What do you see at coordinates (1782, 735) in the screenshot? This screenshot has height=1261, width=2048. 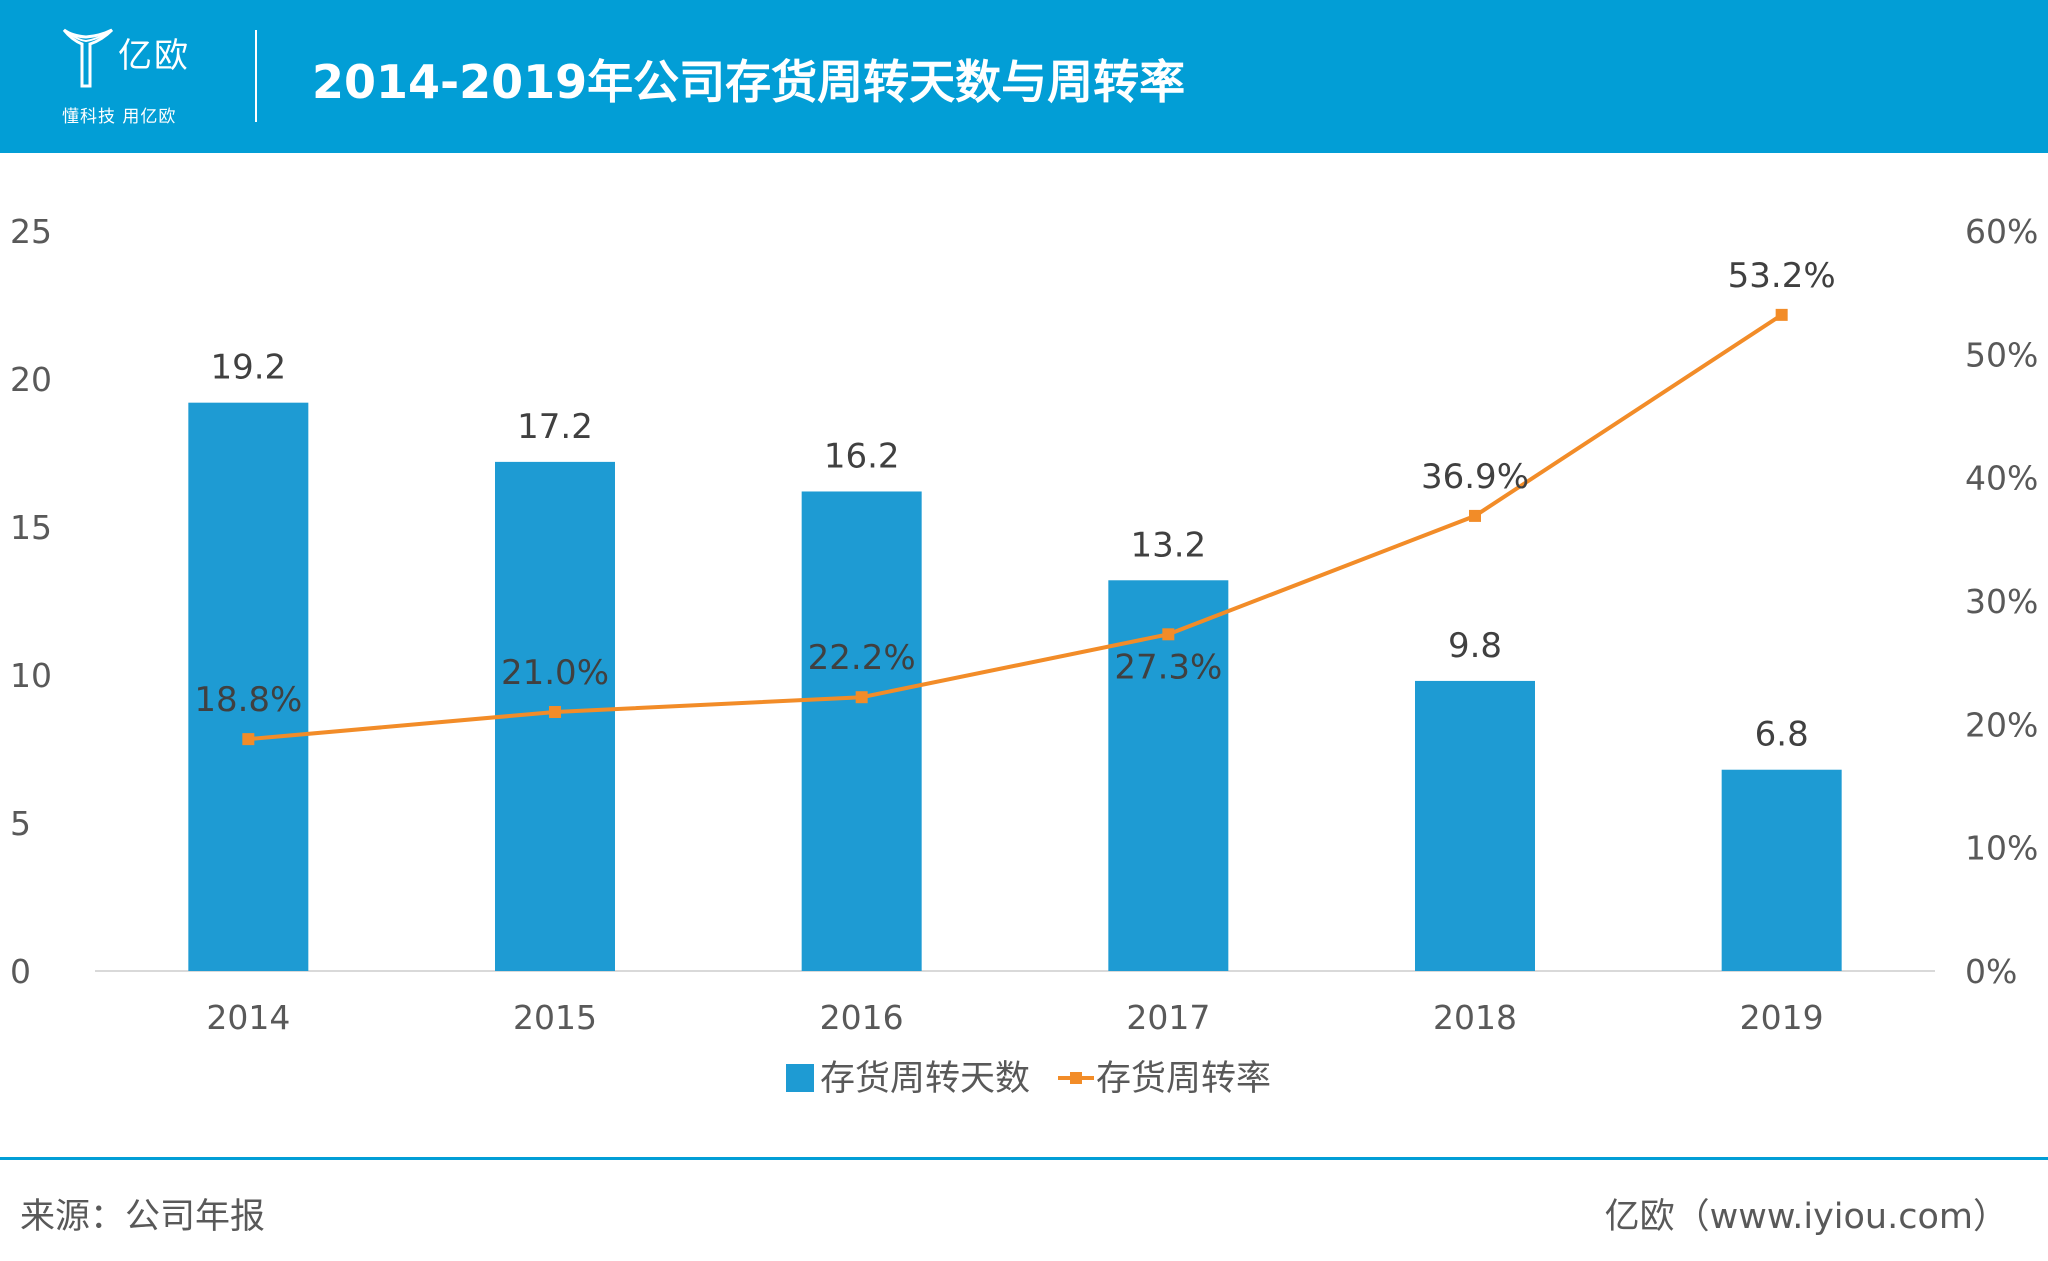 I see `bar-data-label: 6.8` at bounding box center [1782, 735].